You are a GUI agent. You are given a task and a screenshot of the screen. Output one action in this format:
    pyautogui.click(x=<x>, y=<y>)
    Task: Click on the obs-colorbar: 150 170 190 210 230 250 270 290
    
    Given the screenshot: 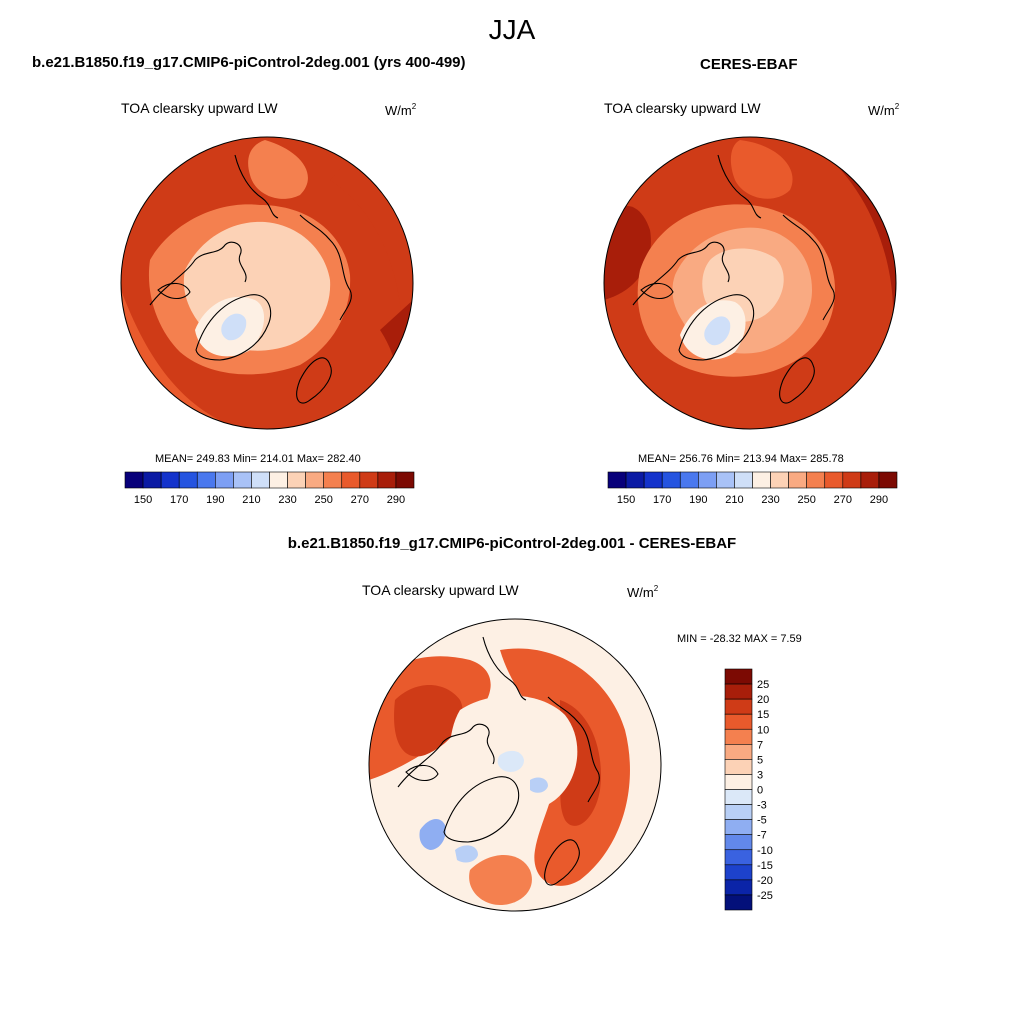 What is the action you would take?
    pyautogui.click(x=752, y=488)
    